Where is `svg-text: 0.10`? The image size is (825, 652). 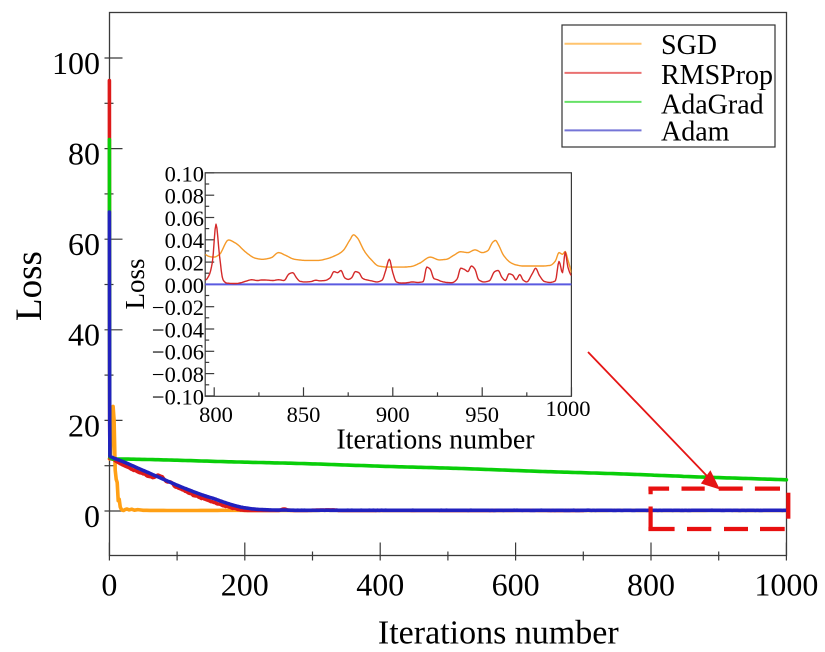
svg-text: 0.10 is located at coordinates (184, 173).